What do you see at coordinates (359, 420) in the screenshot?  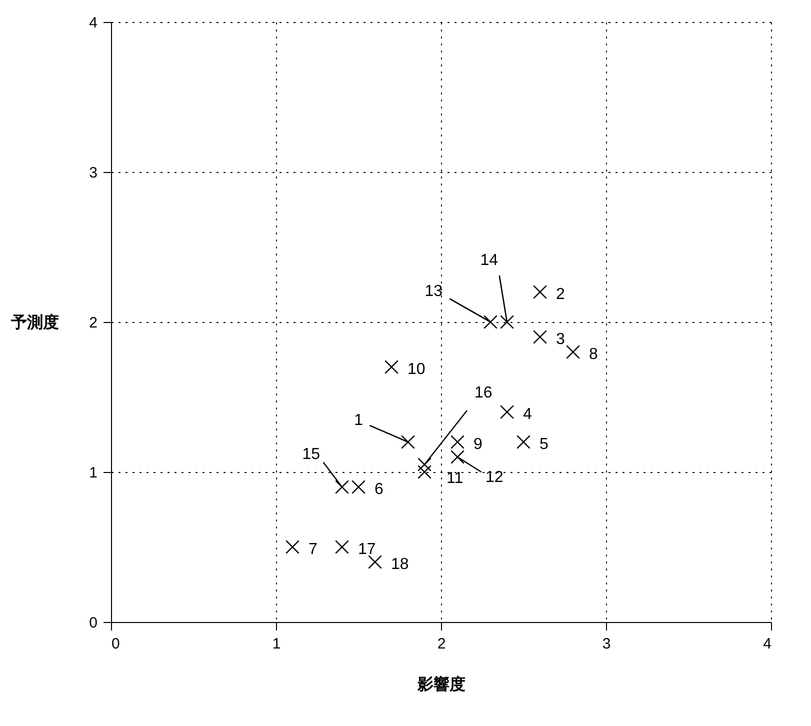 I see `annotation: 1` at bounding box center [359, 420].